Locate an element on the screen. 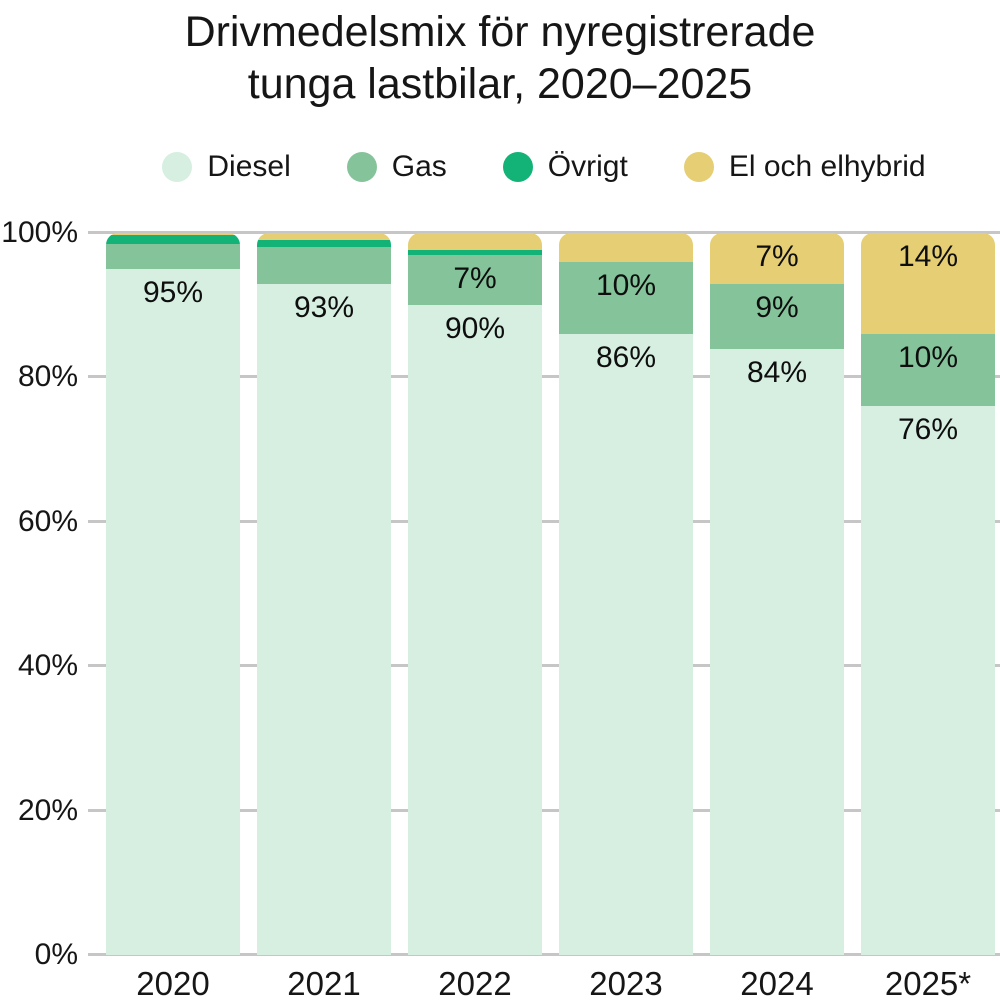 The height and width of the screenshot is (1003, 1000). legend-label: Diesel is located at coordinates (249, 166).